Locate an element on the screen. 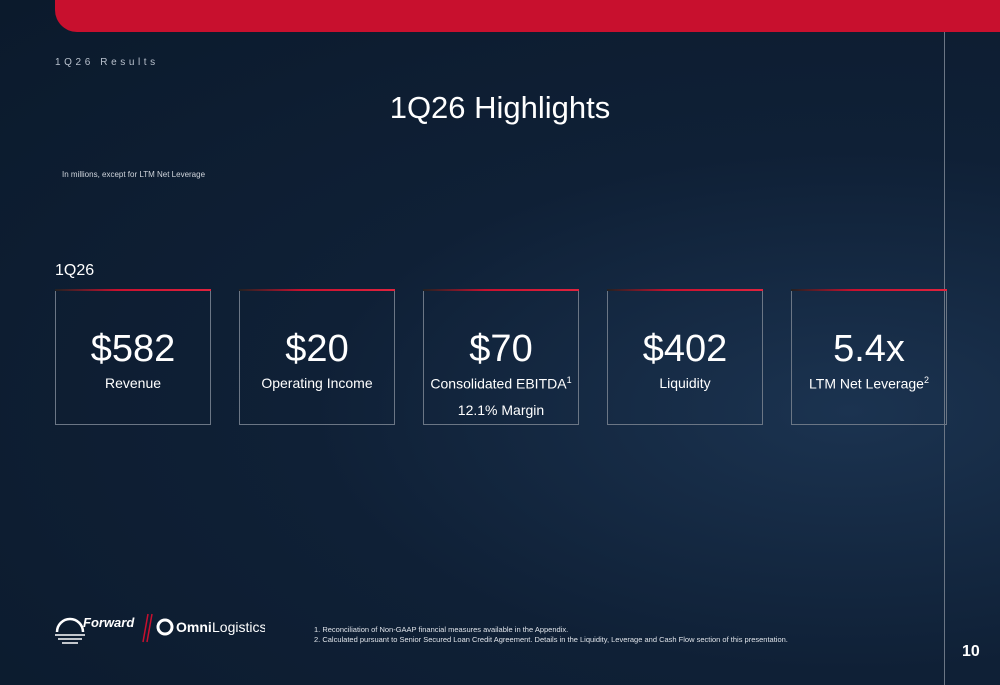 This screenshot has height=685, width=1000. logistics-logo: Logistics is located at coordinates (238, 627).